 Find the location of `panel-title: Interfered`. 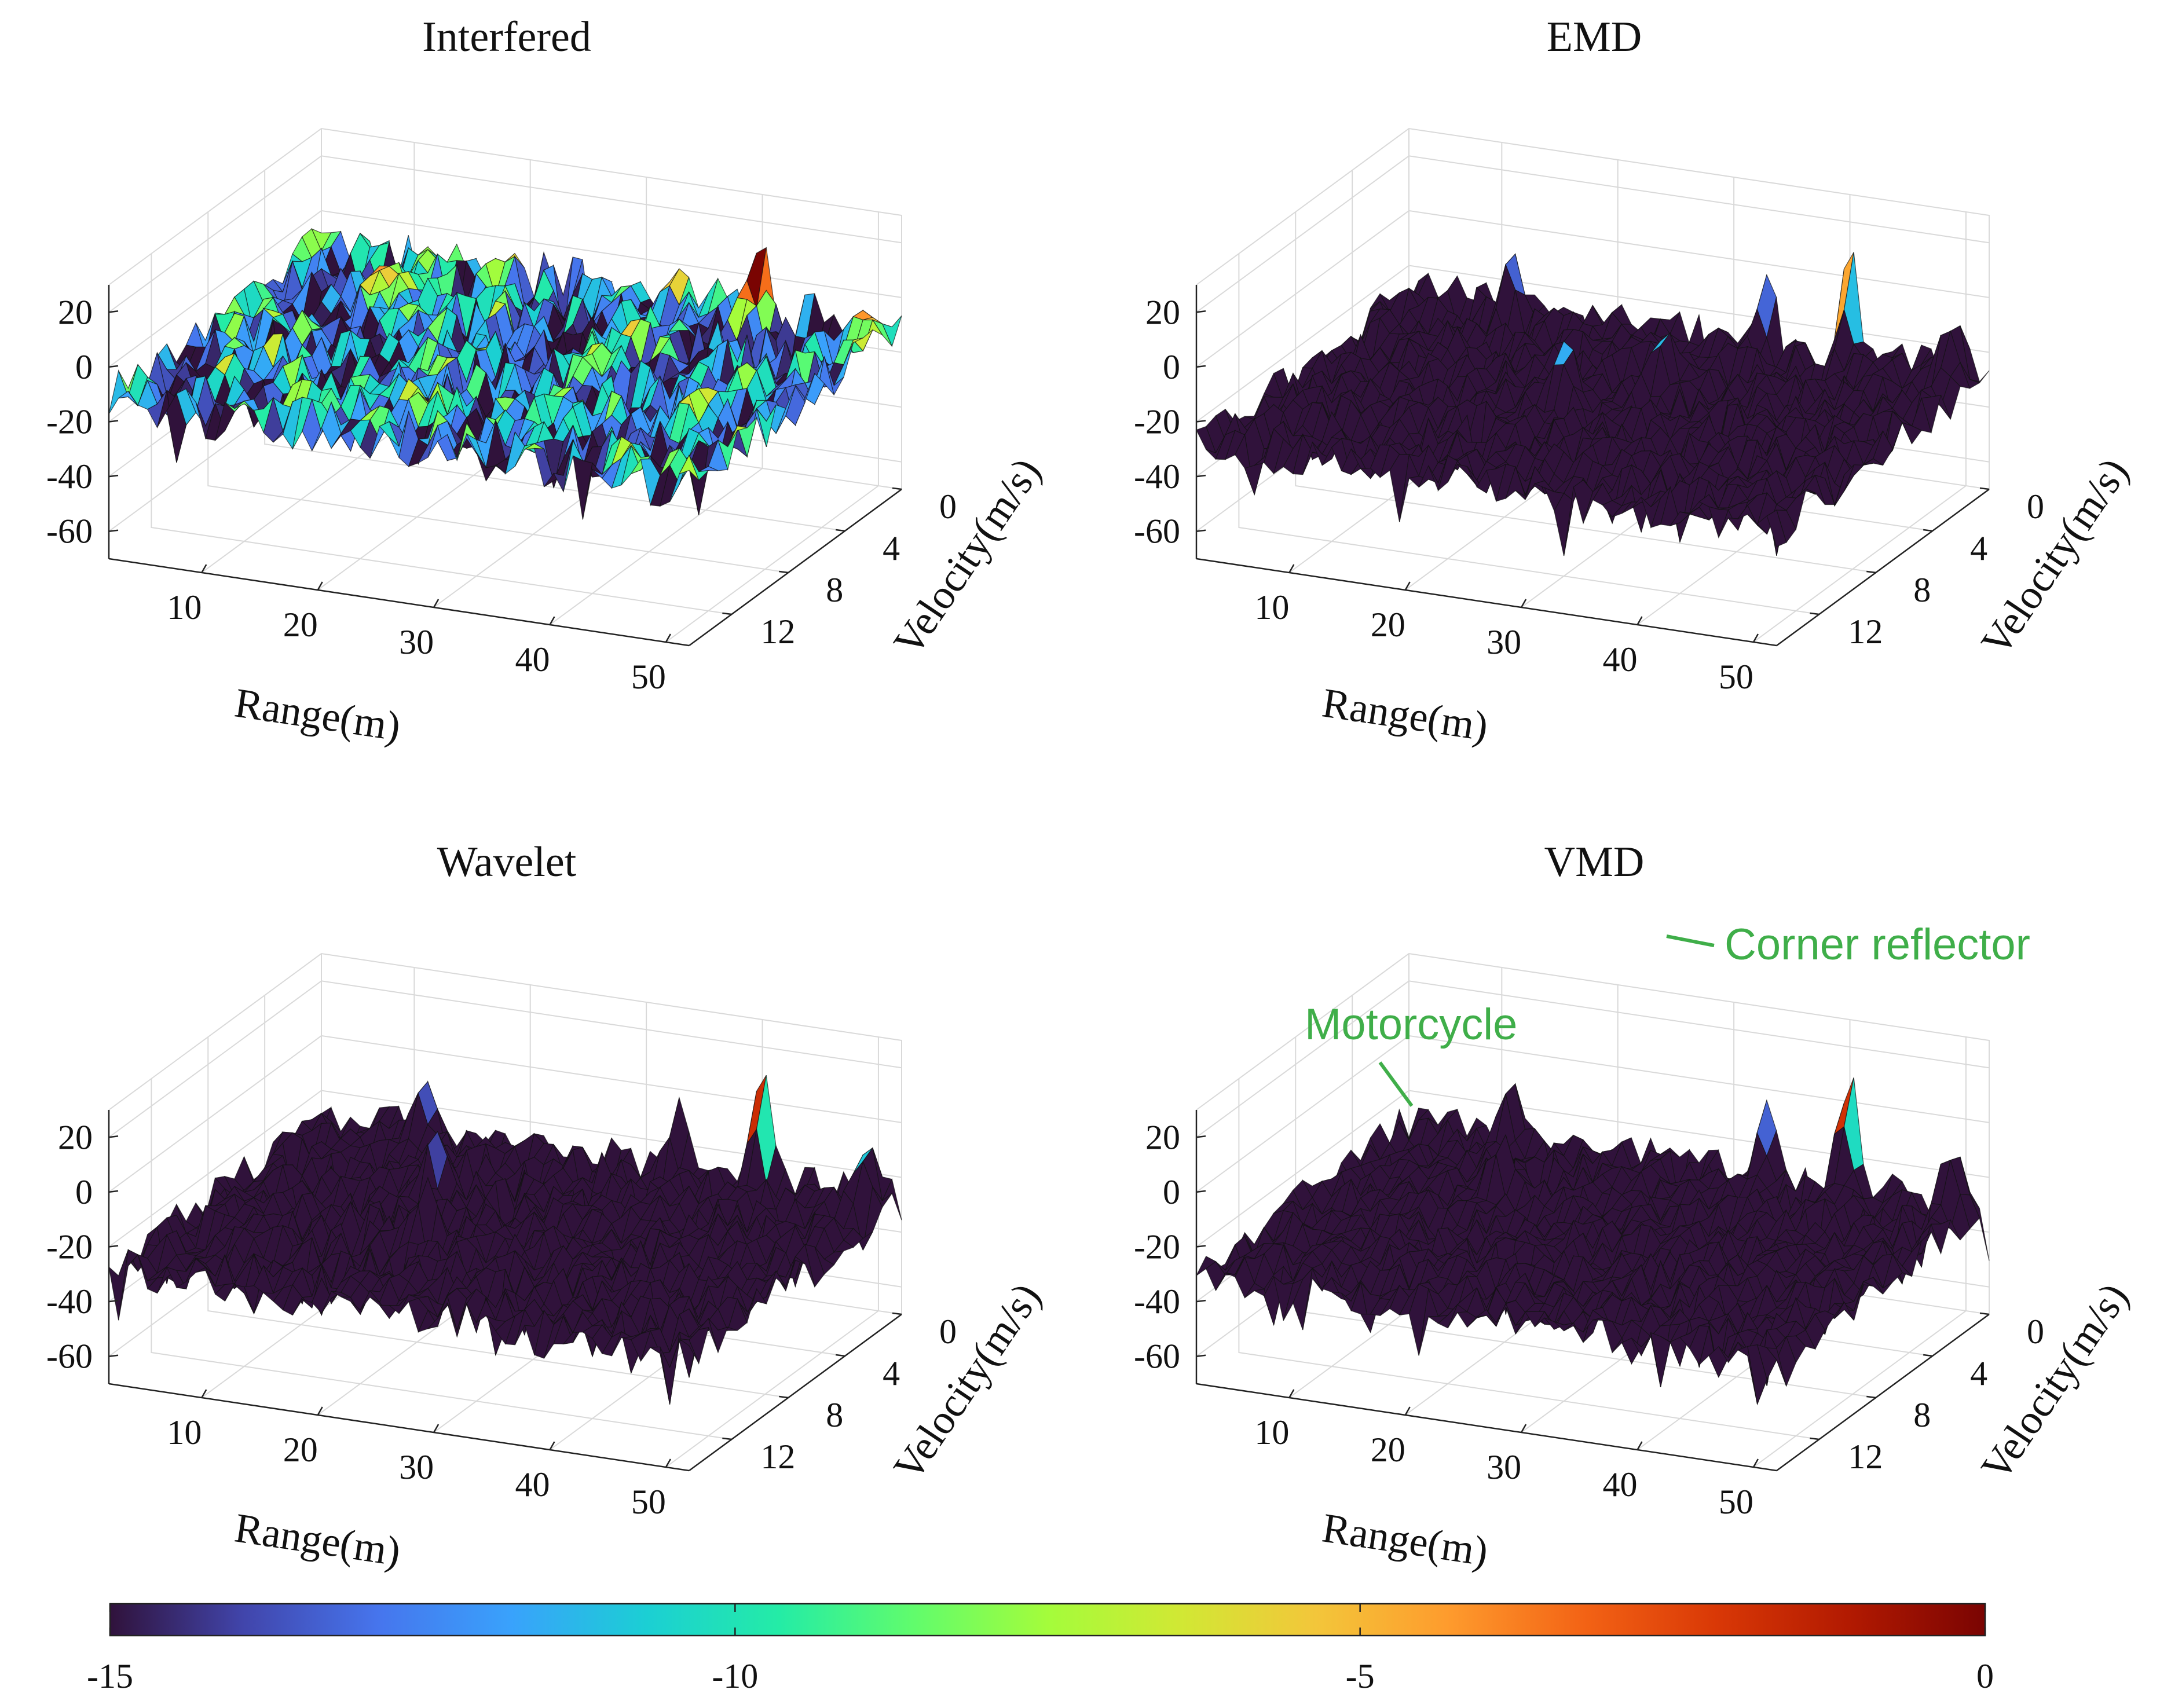

panel-title: Interfered is located at coordinates (506, 37).